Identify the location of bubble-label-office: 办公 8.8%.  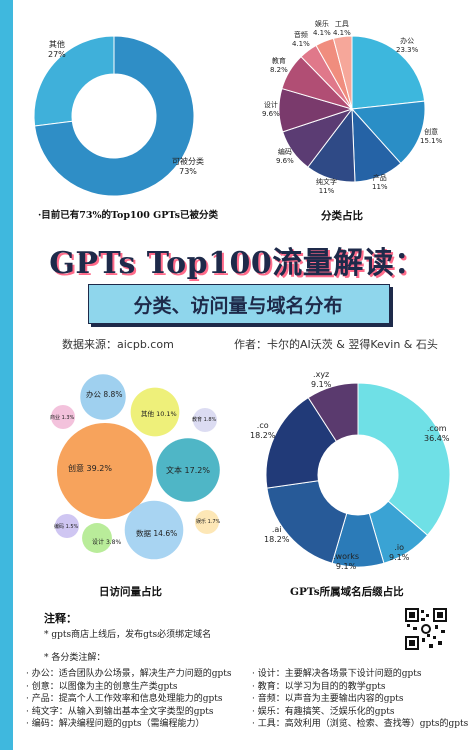
(104, 394).